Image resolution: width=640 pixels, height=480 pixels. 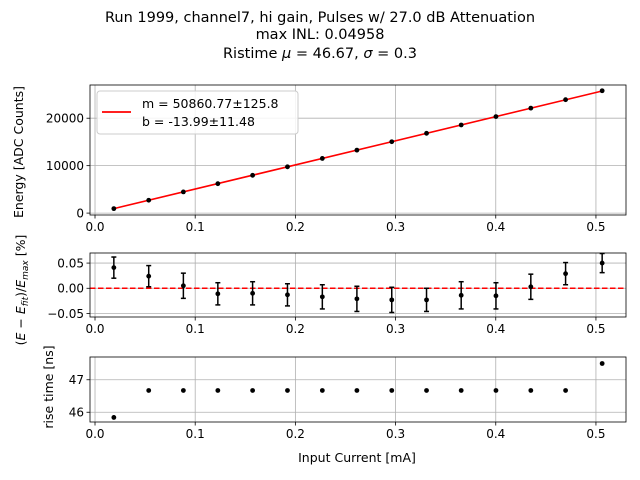 I want to click on energy-ylabel: Energy [ADC Counts], so click(x=18, y=152).